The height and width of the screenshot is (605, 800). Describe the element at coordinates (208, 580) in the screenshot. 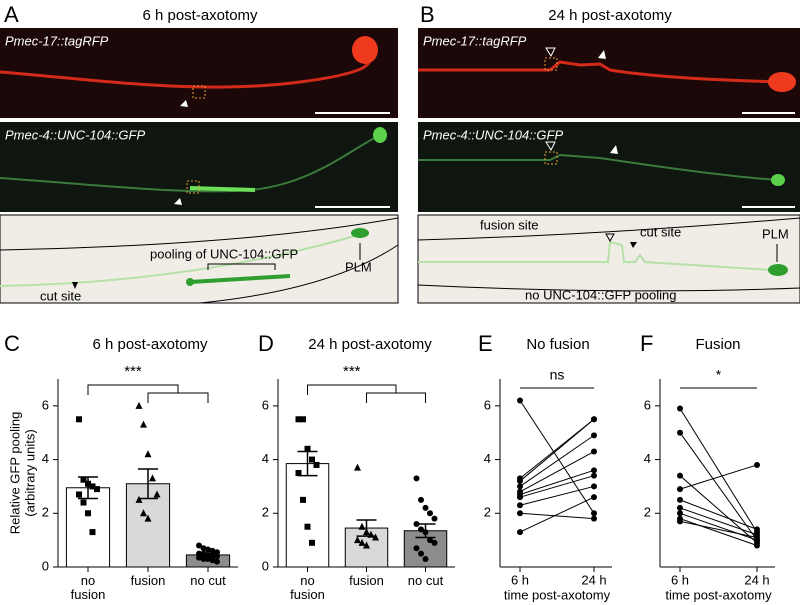

I see `x-tick-label: no cut` at that location.